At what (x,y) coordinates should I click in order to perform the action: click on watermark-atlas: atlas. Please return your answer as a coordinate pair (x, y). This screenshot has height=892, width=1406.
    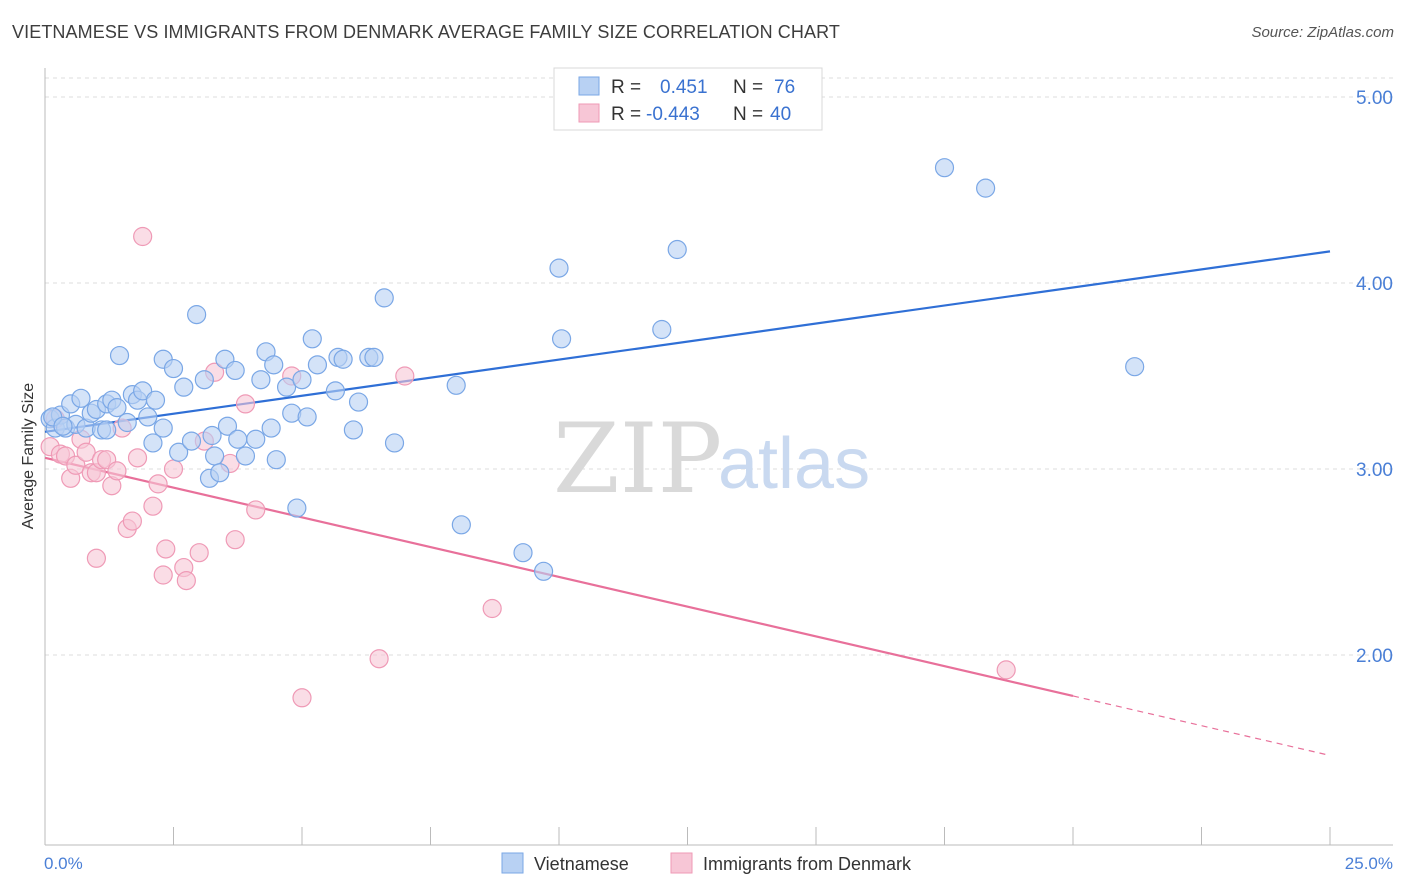
    Looking at the image, I should click on (794, 464).